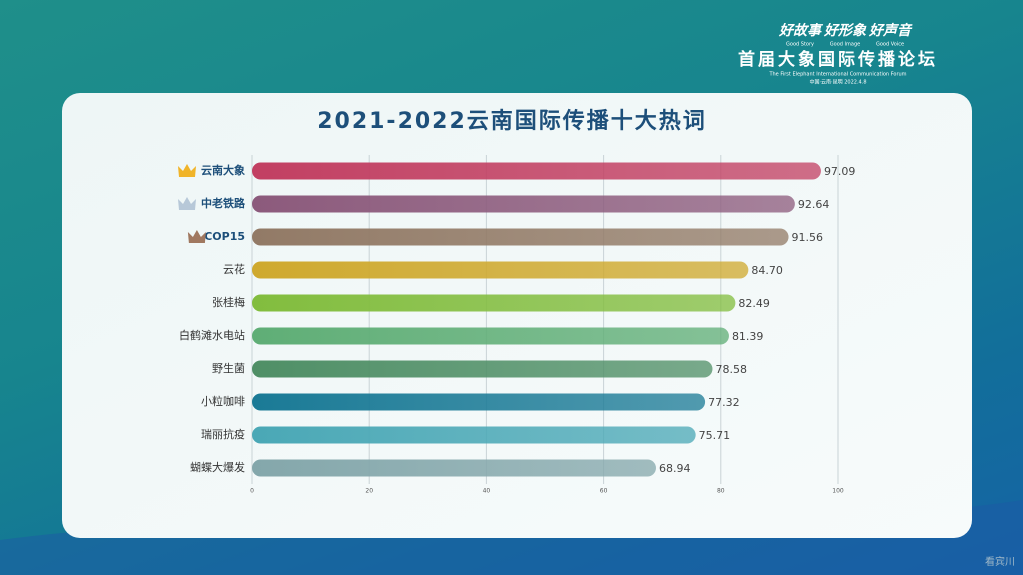  I want to click on slogan: 好声音, so click(890, 30).